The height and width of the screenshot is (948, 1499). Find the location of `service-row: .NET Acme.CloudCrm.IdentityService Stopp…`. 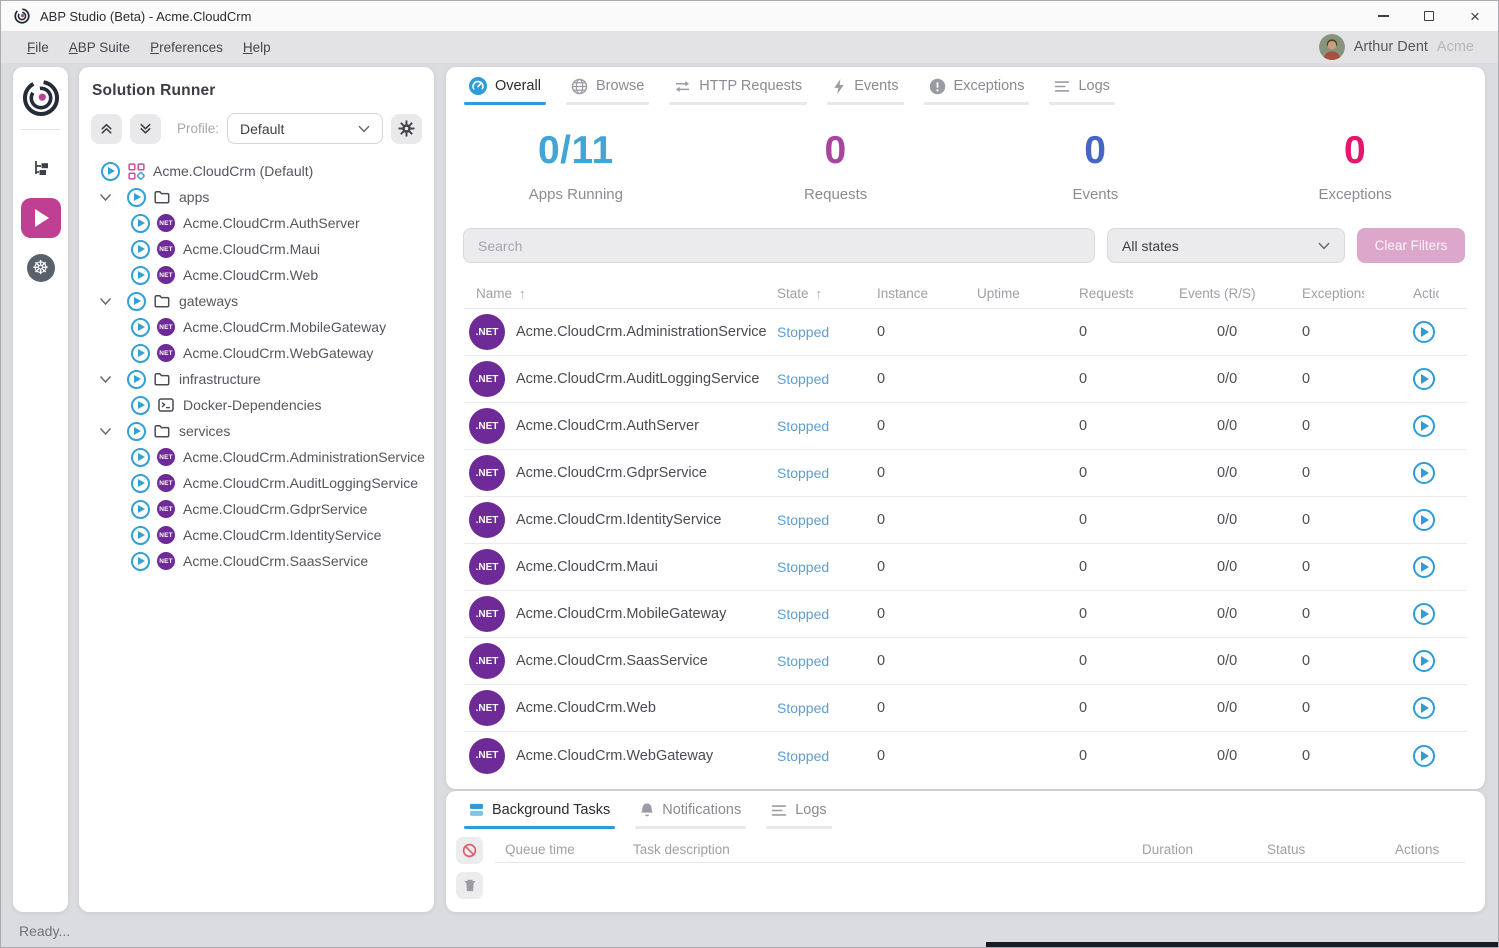

service-row: .NET Acme.CloudCrm.IdentityService Stopp… is located at coordinates (965, 520).